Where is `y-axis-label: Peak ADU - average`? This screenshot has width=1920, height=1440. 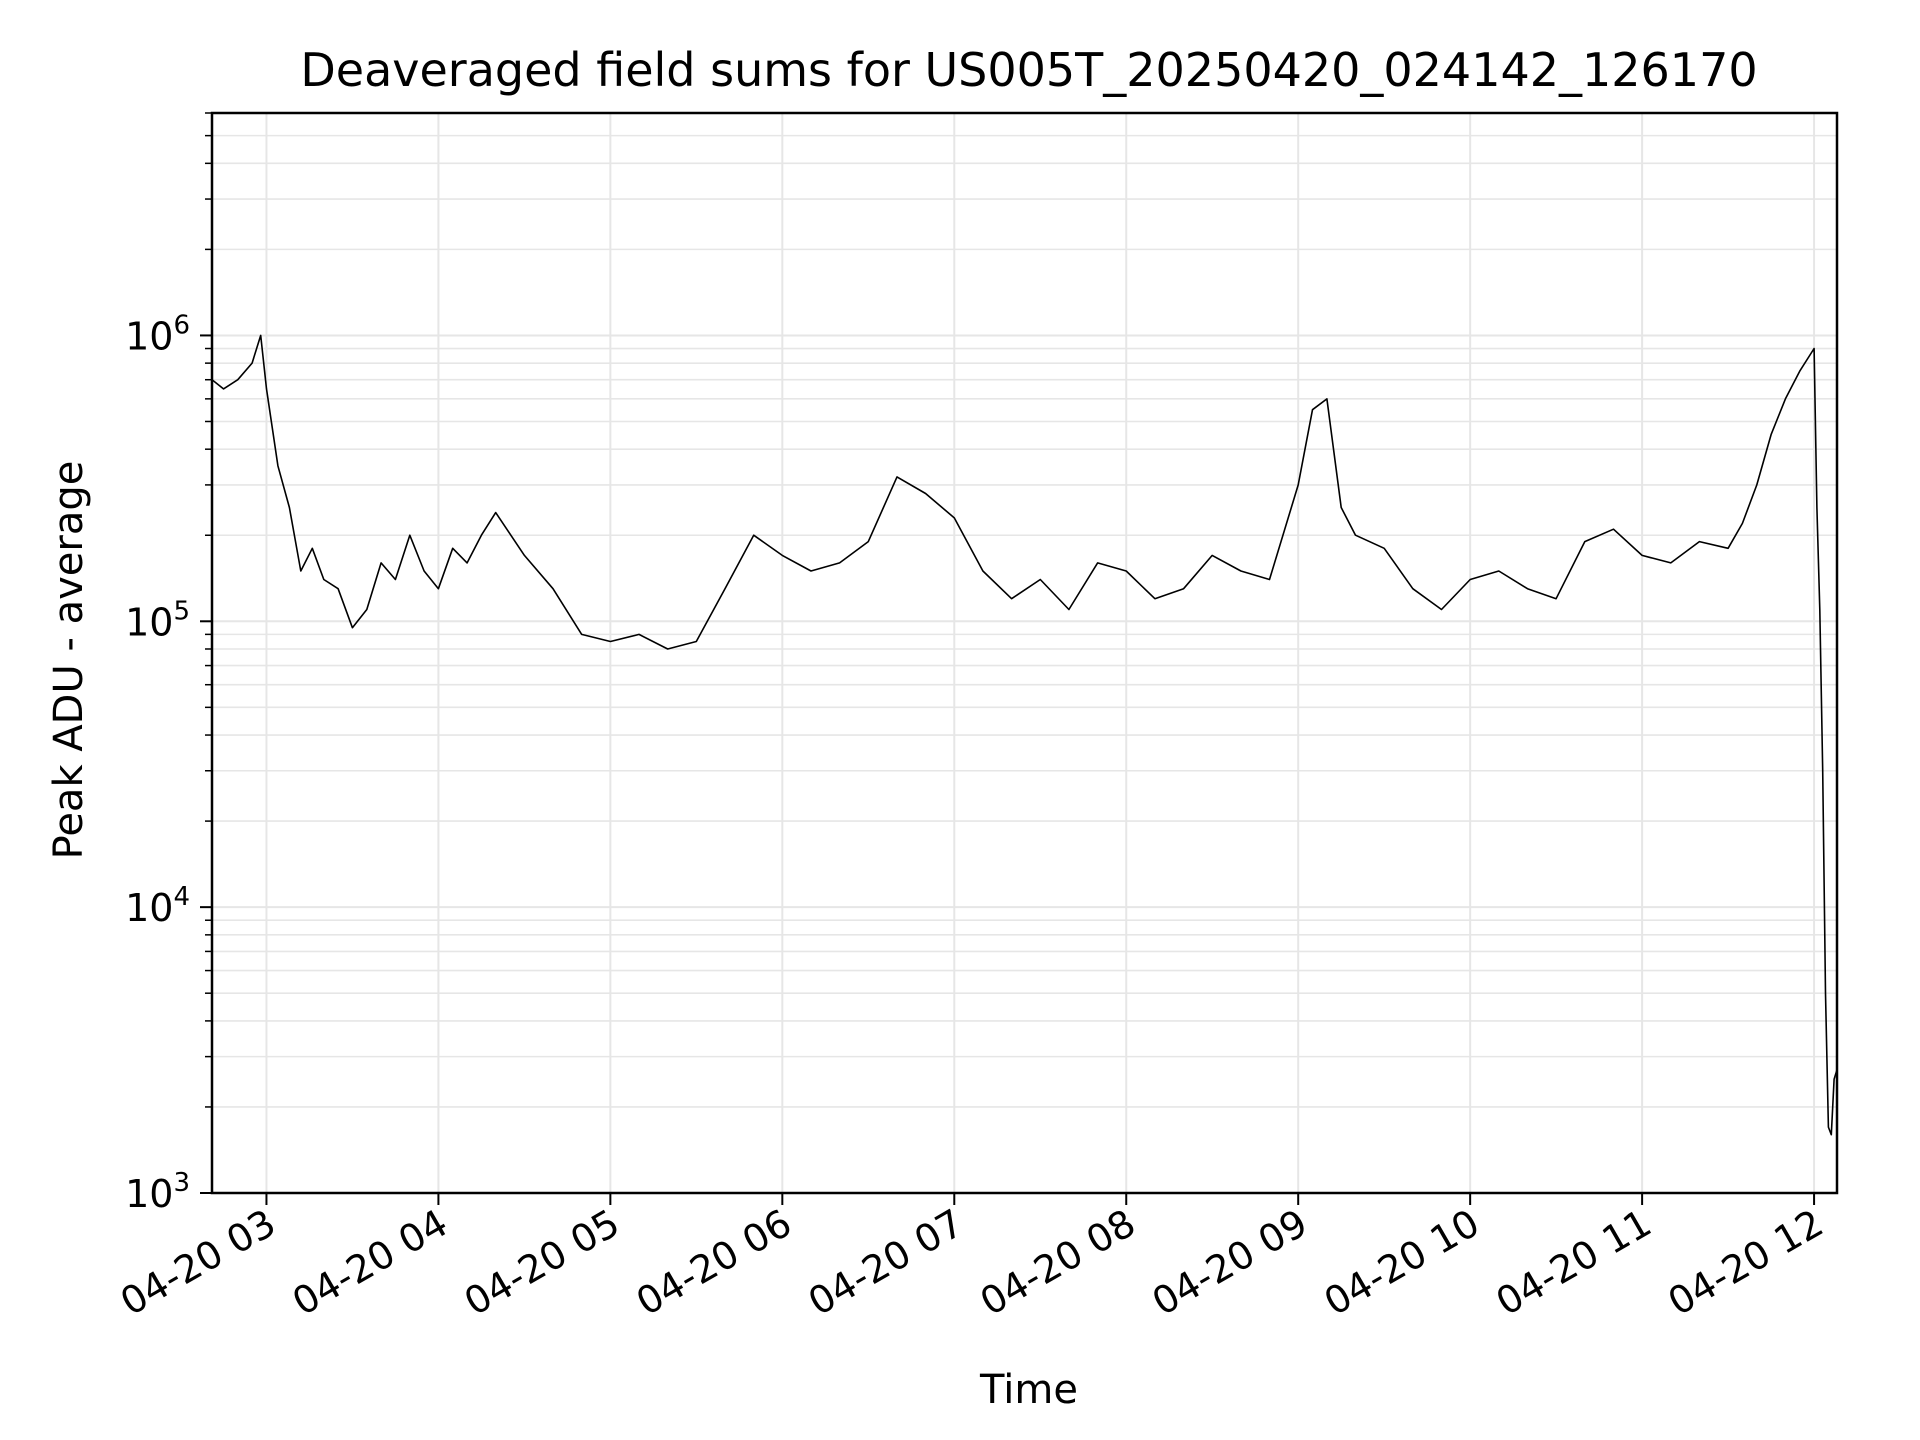
y-axis-label: Peak ADU - average is located at coordinates (69, 660).